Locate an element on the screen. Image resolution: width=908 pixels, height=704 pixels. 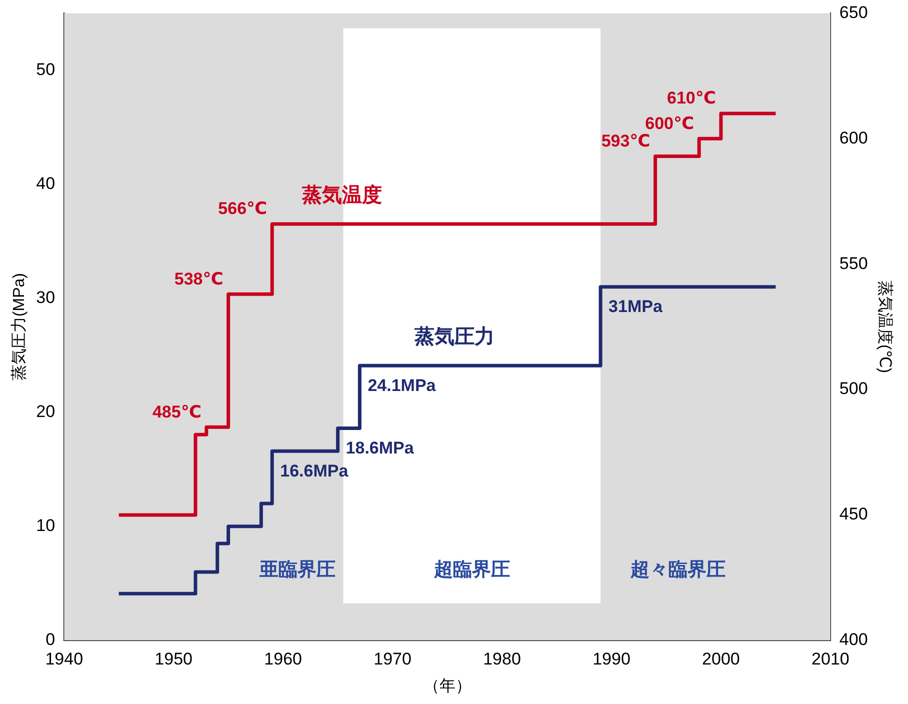
data-label: 600℃ is located at coordinates (669, 123).